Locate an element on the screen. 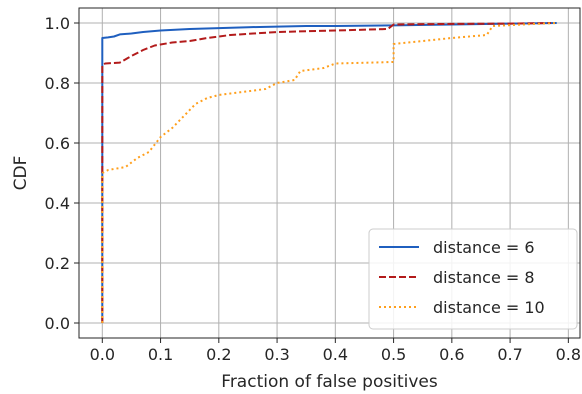  y-axis-label: CDF is located at coordinates (21, 173).